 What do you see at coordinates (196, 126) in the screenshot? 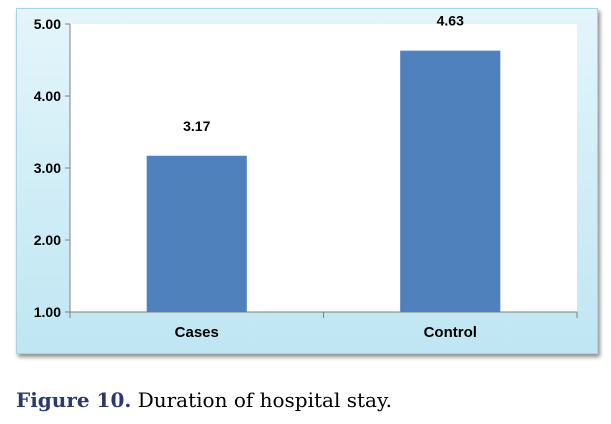
I see `data-label-cases: 3.17` at bounding box center [196, 126].